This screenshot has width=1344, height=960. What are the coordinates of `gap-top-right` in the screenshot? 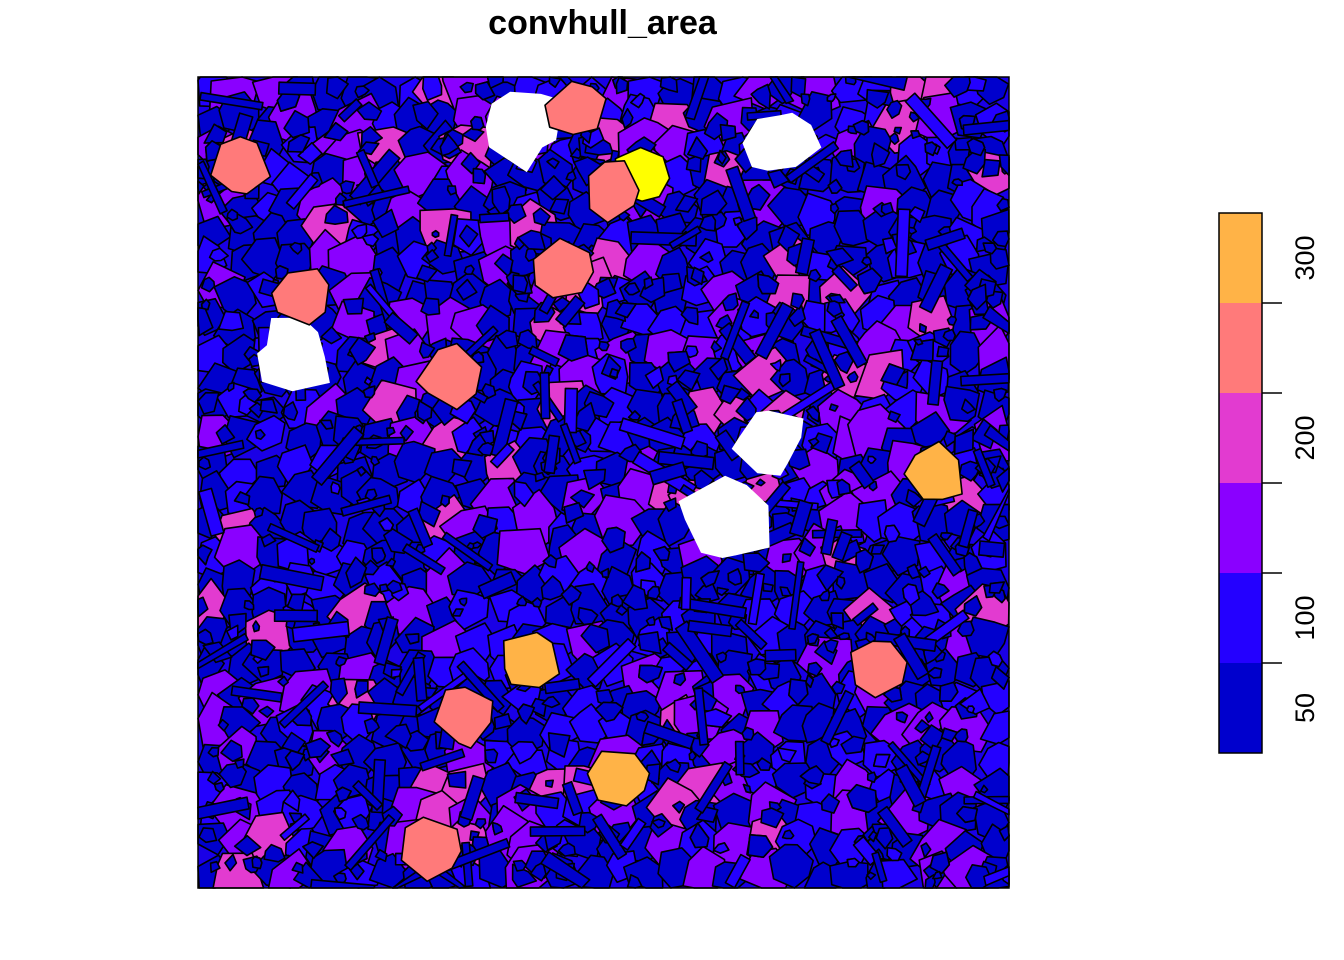 It's located at (782, 141).